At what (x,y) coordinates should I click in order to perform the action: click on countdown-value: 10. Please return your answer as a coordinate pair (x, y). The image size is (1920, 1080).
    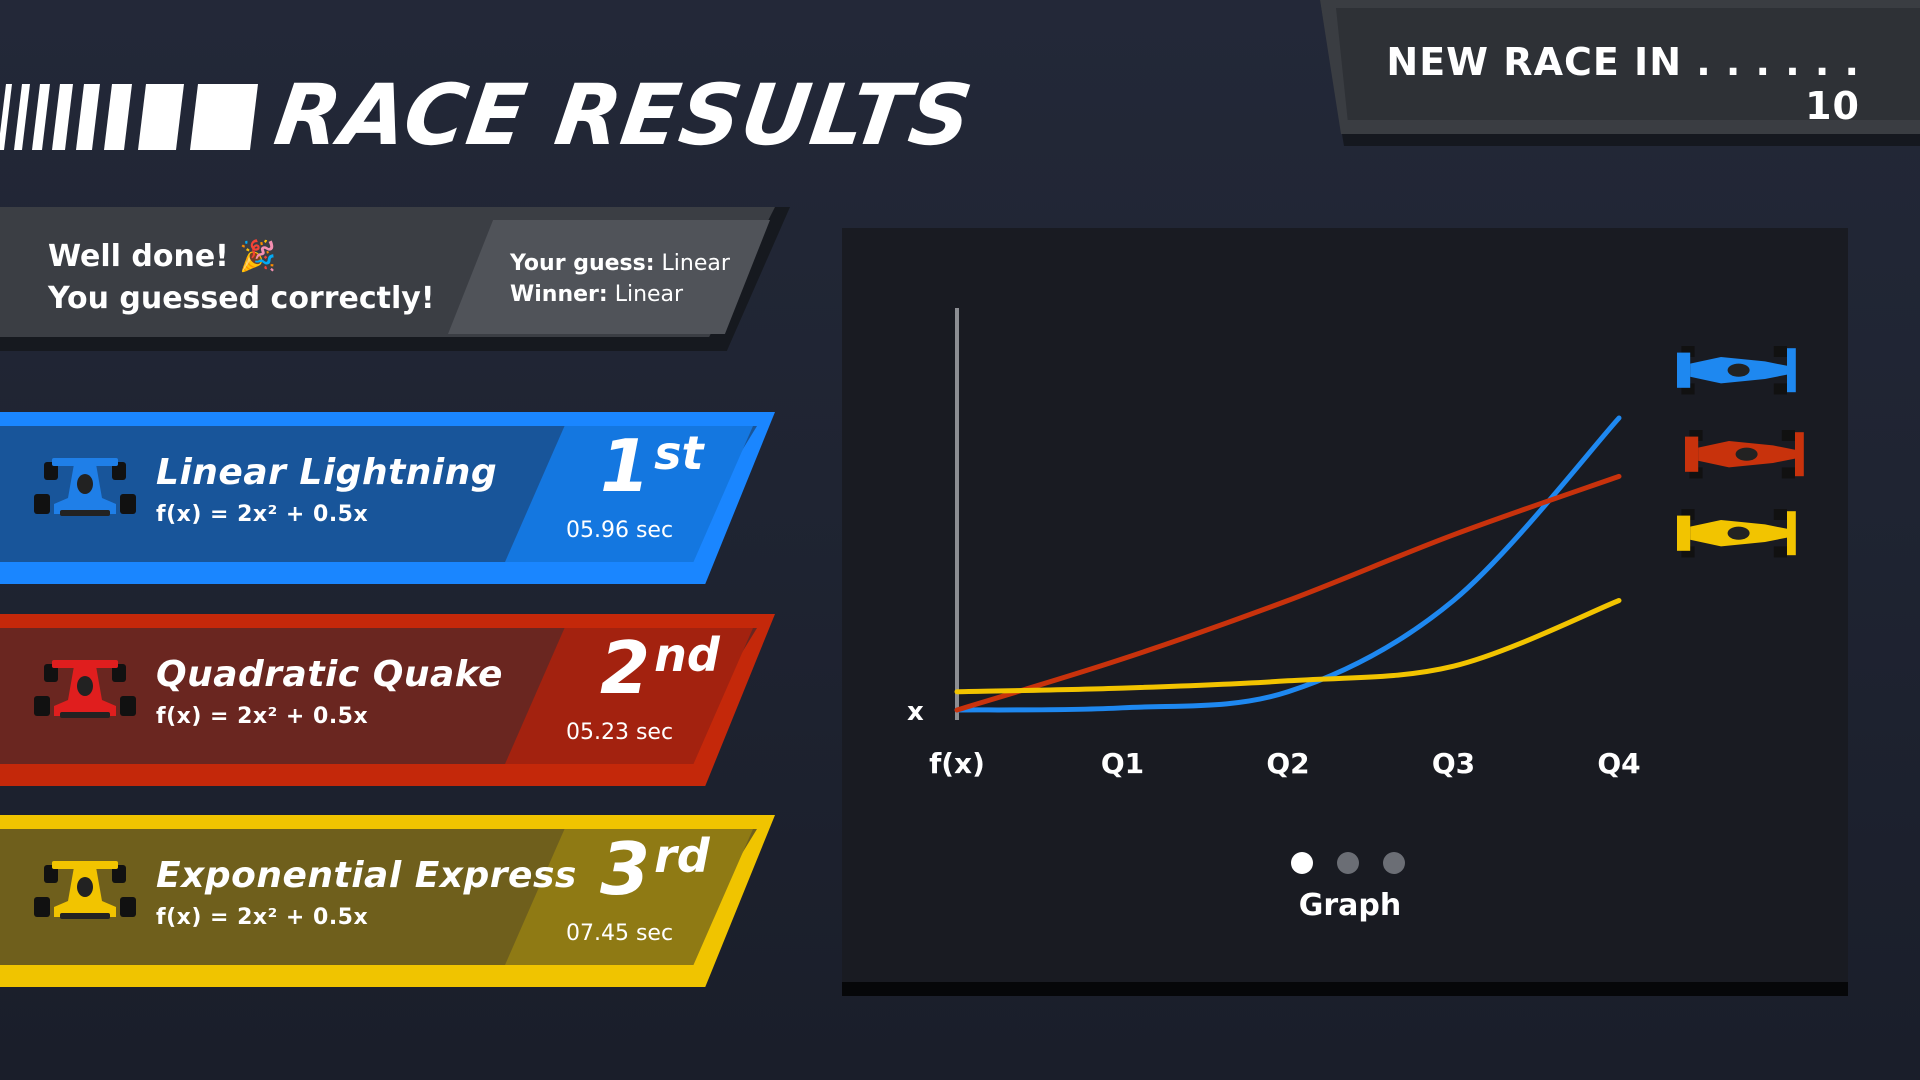
    Looking at the image, I should click on (1832, 106).